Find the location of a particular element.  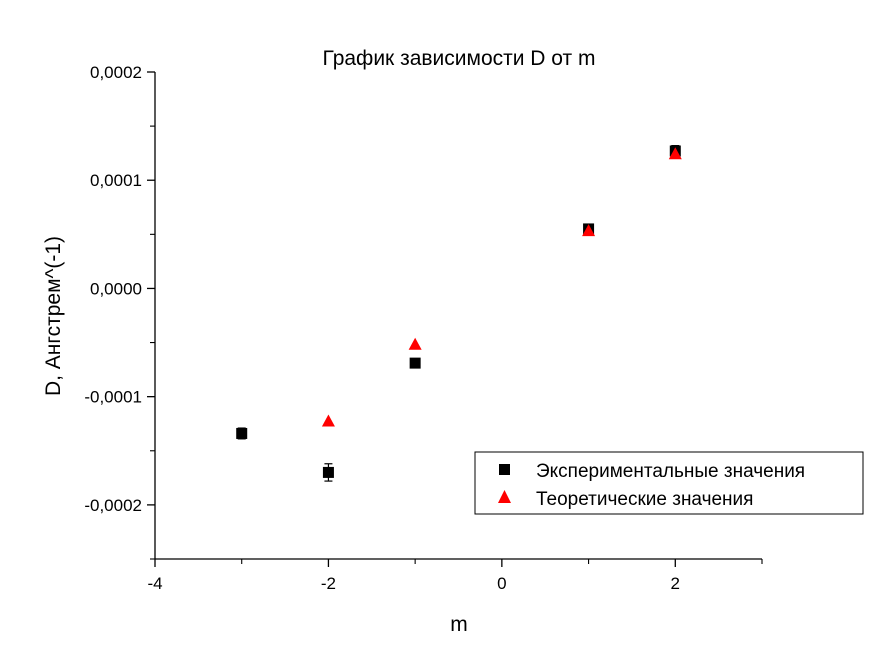

legend-marker-experimental is located at coordinates (504, 469).